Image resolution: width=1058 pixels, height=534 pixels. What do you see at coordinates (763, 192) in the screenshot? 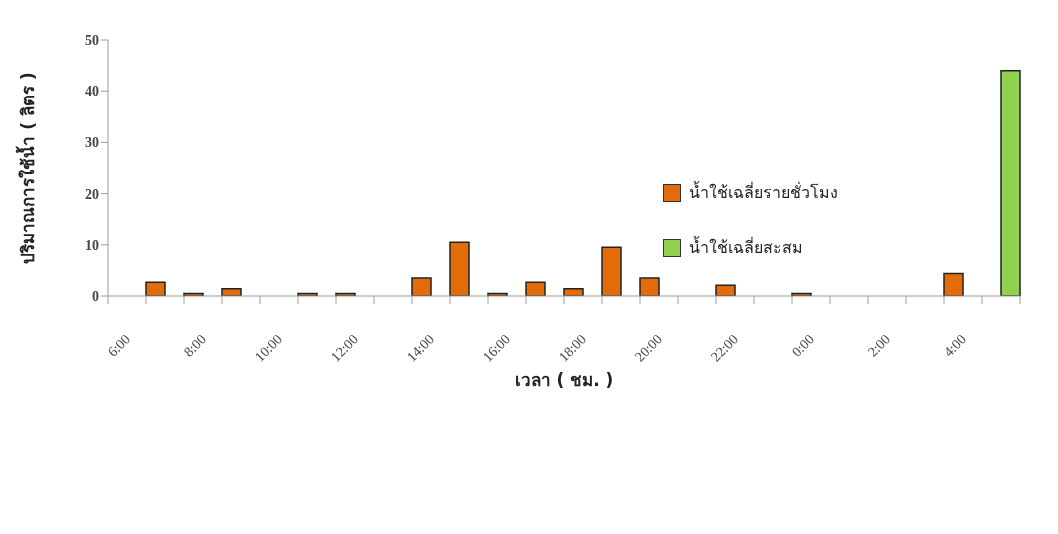
I see `legend-label: น้ำใช้เฉลี่ยรายชั่วโมง` at bounding box center [763, 192].